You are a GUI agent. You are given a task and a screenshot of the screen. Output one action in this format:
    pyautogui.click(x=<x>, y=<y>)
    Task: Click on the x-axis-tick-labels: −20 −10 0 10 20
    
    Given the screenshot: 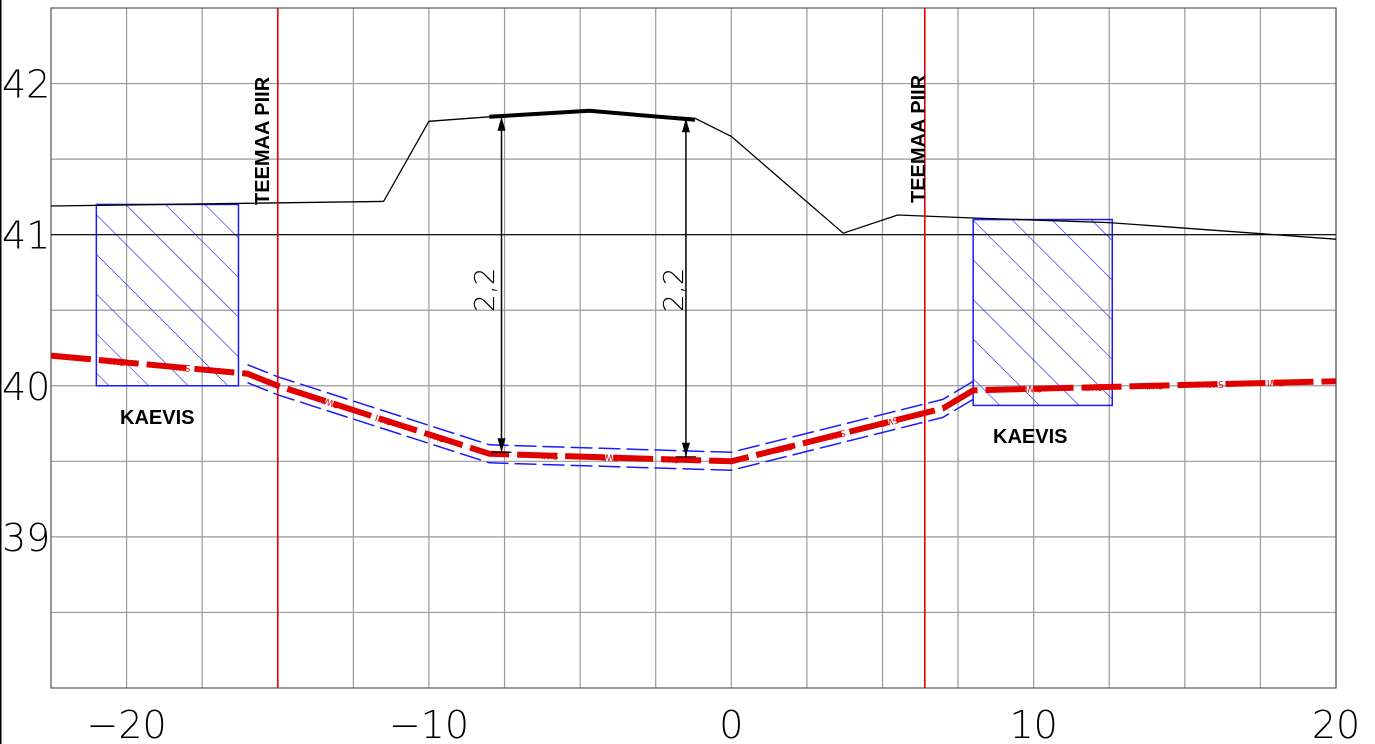 What is the action you would take?
    pyautogui.click(x=723, y=723)
    